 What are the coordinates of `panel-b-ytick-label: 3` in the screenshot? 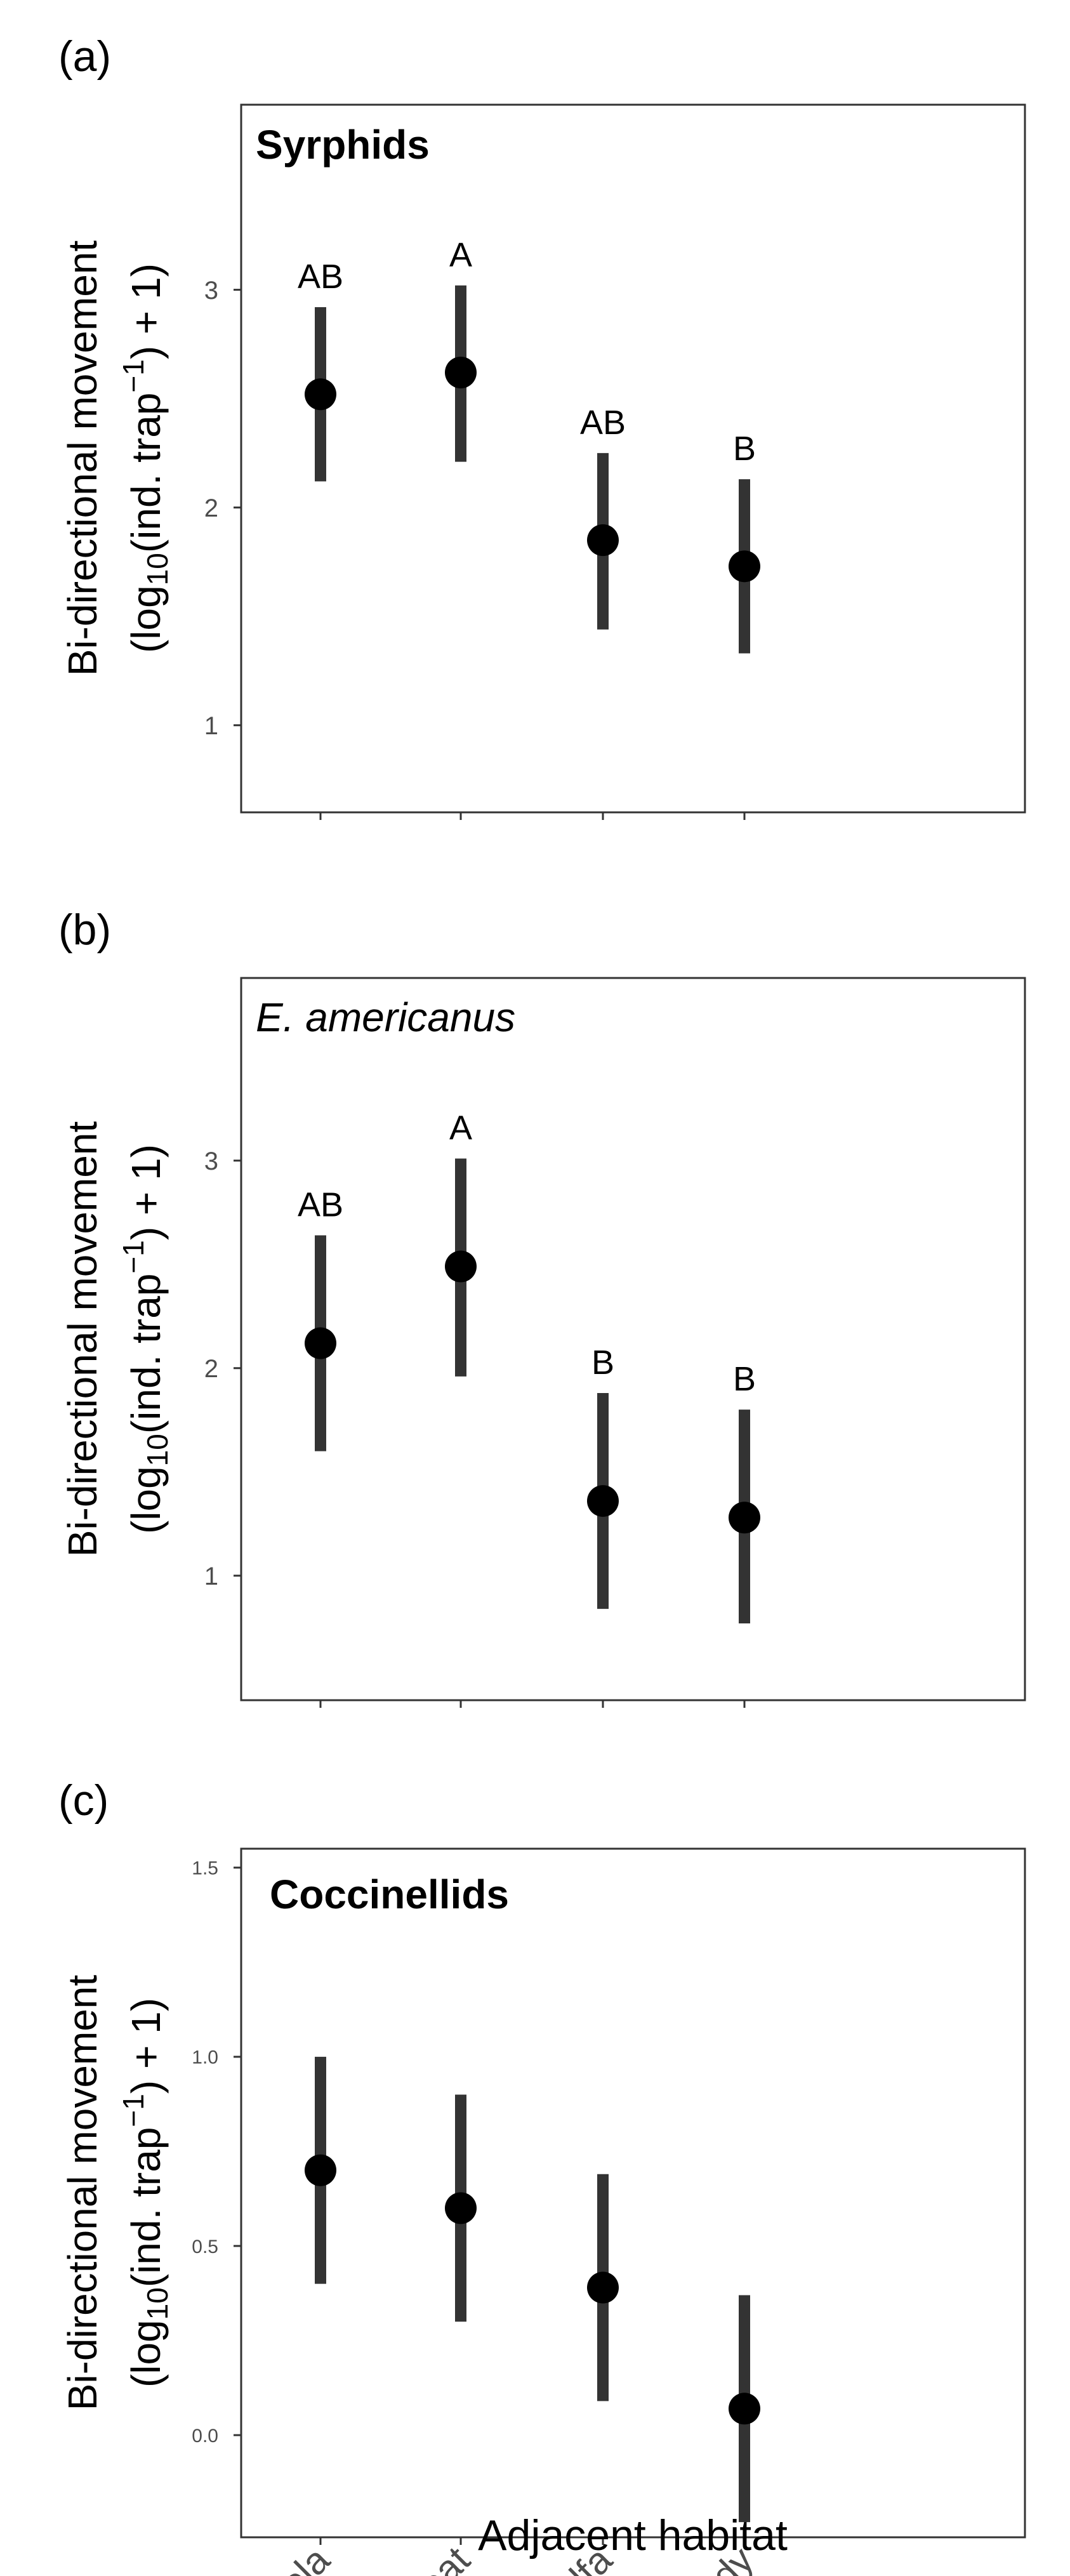 It's located at (211, 1161).